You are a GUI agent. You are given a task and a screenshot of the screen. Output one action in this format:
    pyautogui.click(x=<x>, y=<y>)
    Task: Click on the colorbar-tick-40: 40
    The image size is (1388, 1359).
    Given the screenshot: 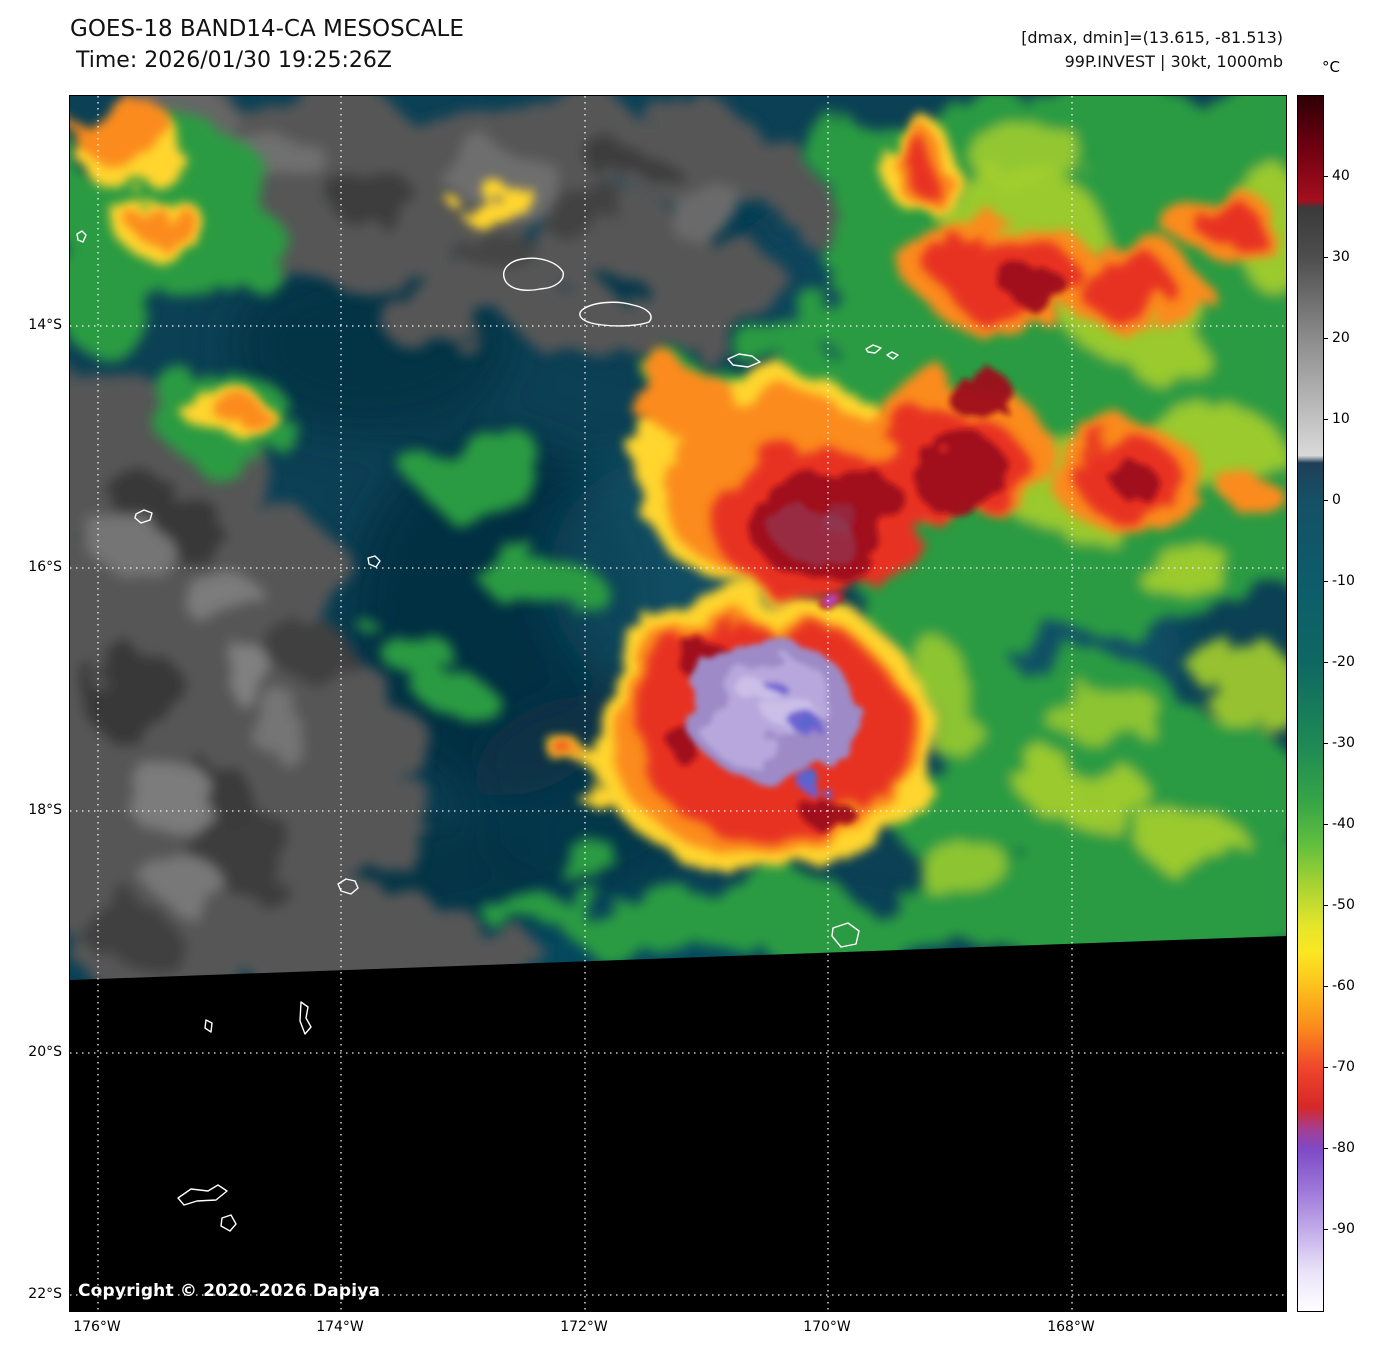 What is the action you would take?
    pyautogui.click(x=1341, y=176)
    